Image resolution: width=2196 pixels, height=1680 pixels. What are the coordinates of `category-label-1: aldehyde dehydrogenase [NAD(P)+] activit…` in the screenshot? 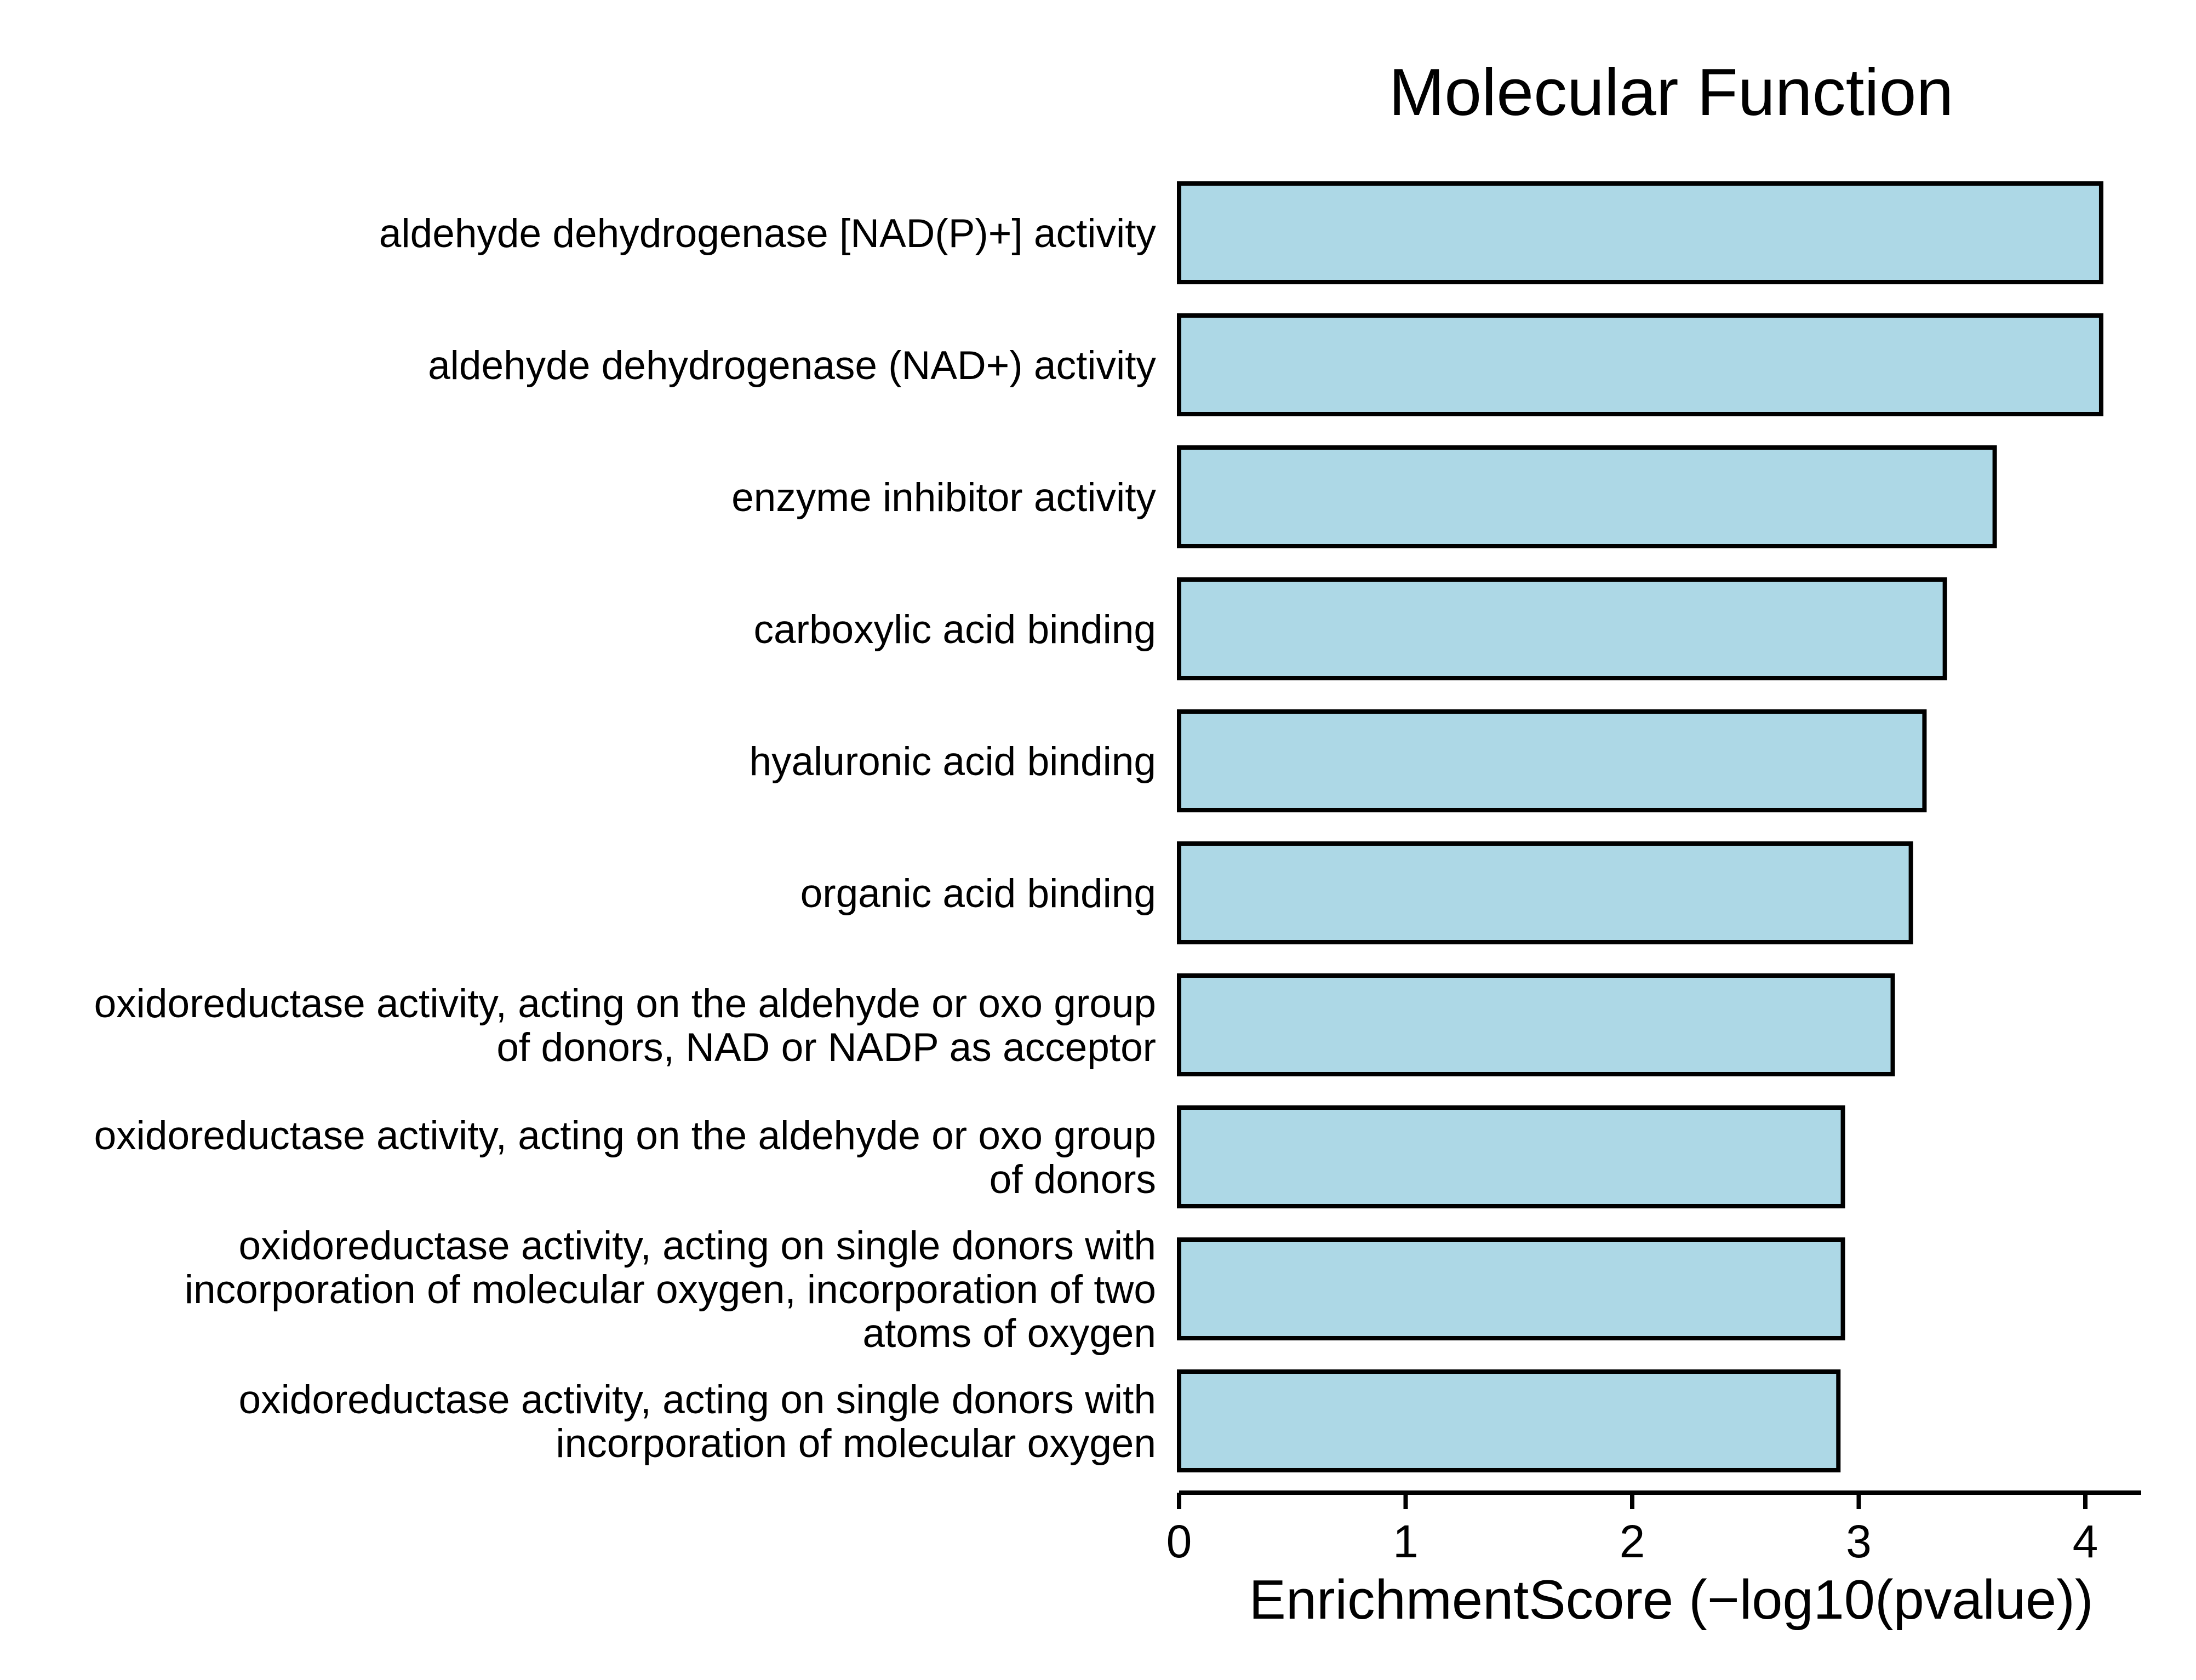 It's located at (768, 233).